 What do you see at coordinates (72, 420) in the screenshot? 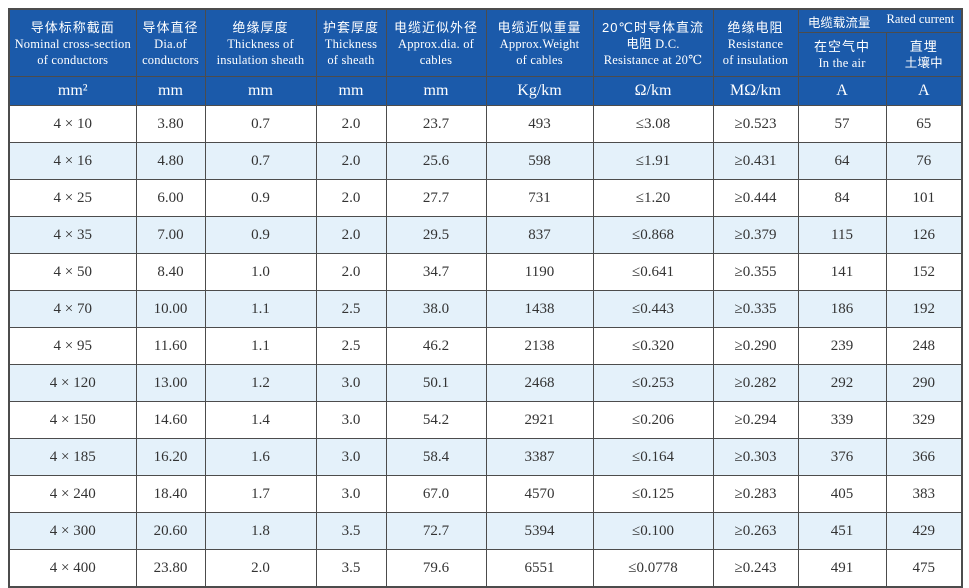
I see `table-cell: 4 × 150` at bounding box center [72, 420].